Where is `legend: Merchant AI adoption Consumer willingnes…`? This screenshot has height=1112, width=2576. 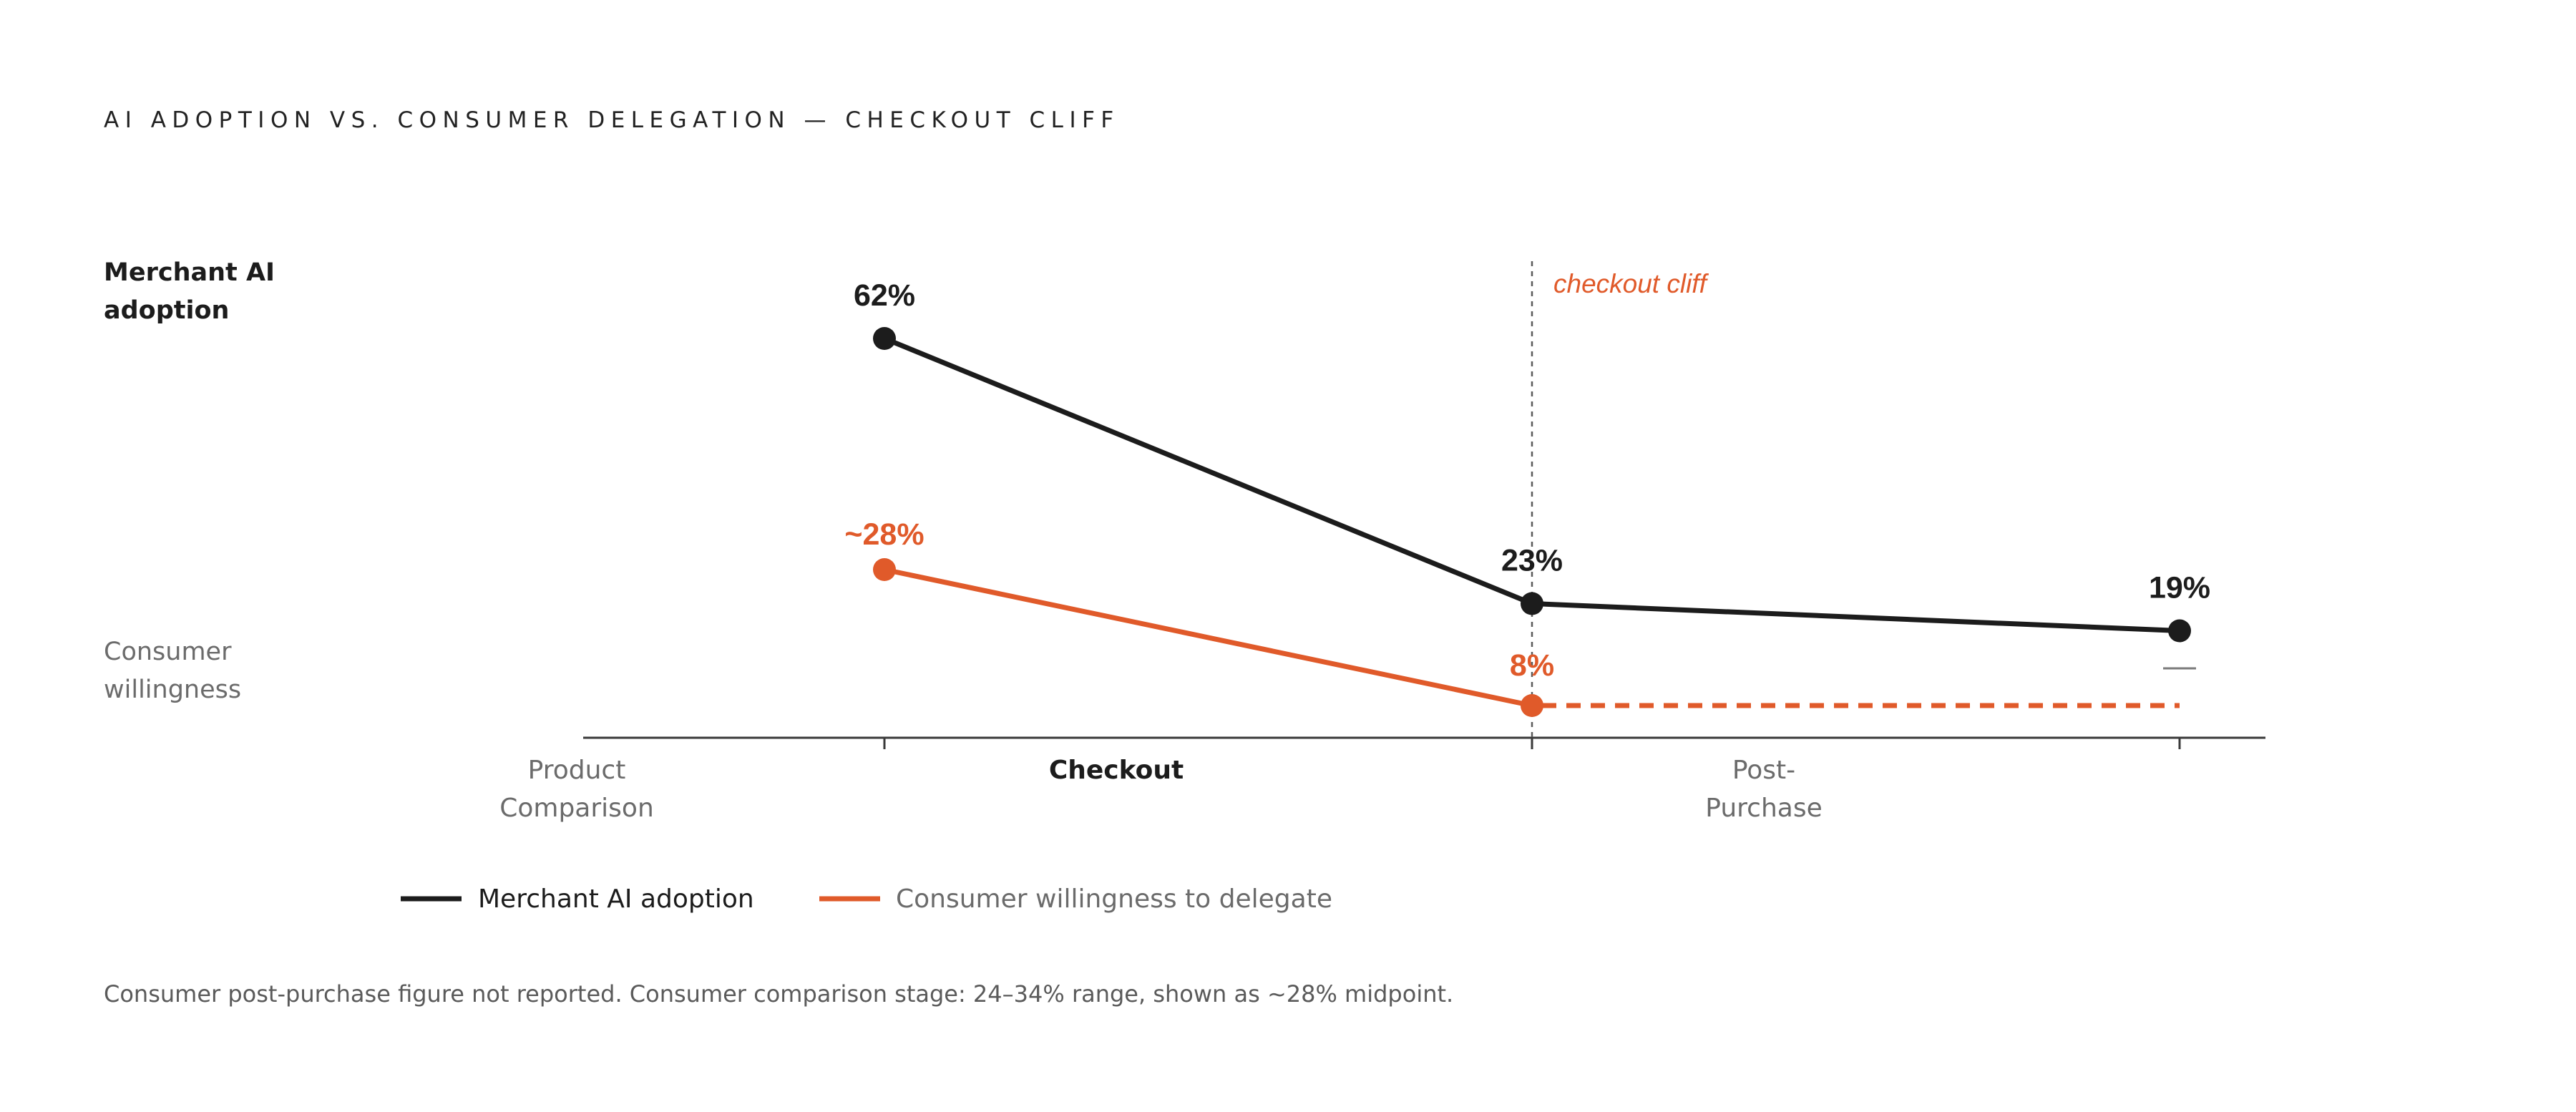
legend: Merchant AI adoption Consumer willingnes… is located at coordinates (866, 899).